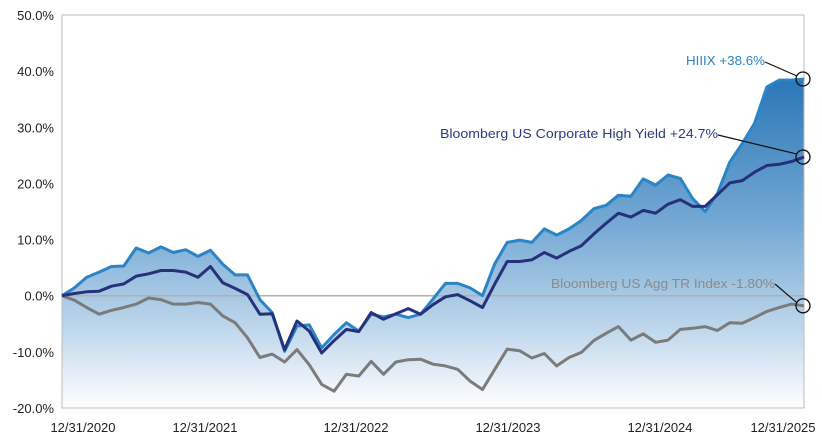 This screenshot has height=442, width=822. What do you see at coordinates (35, 15) in the screenshot?
I see `y-tick-label: 50.0%` at bounding box center [35, 15].